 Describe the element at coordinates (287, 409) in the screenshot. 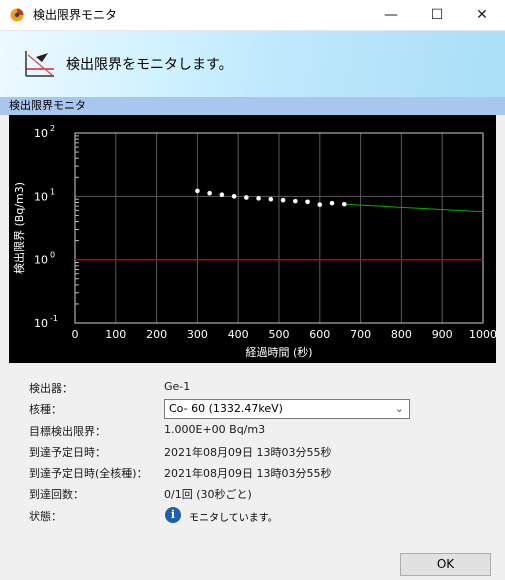

I see `nuclide-select: Co- 60 (1332.47keV) ⌄` at that location.